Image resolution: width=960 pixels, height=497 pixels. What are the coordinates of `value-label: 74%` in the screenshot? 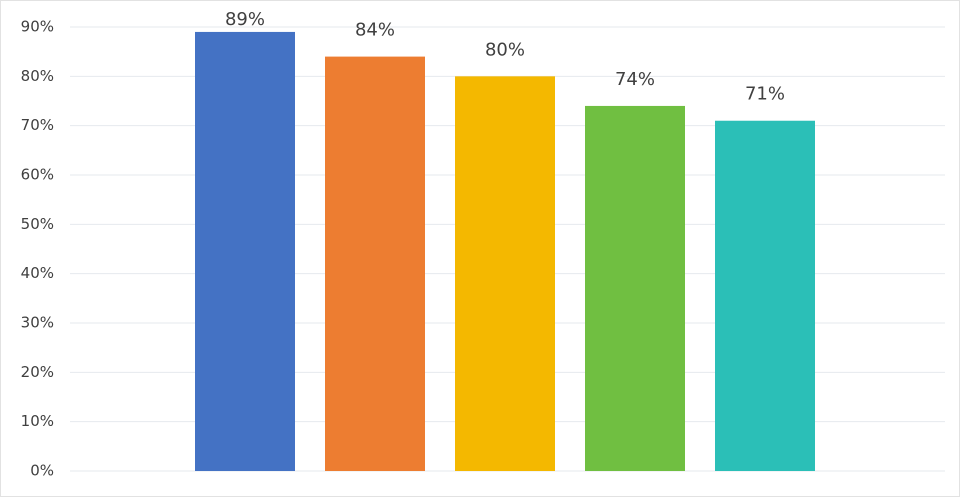 It's located at (635, 79).